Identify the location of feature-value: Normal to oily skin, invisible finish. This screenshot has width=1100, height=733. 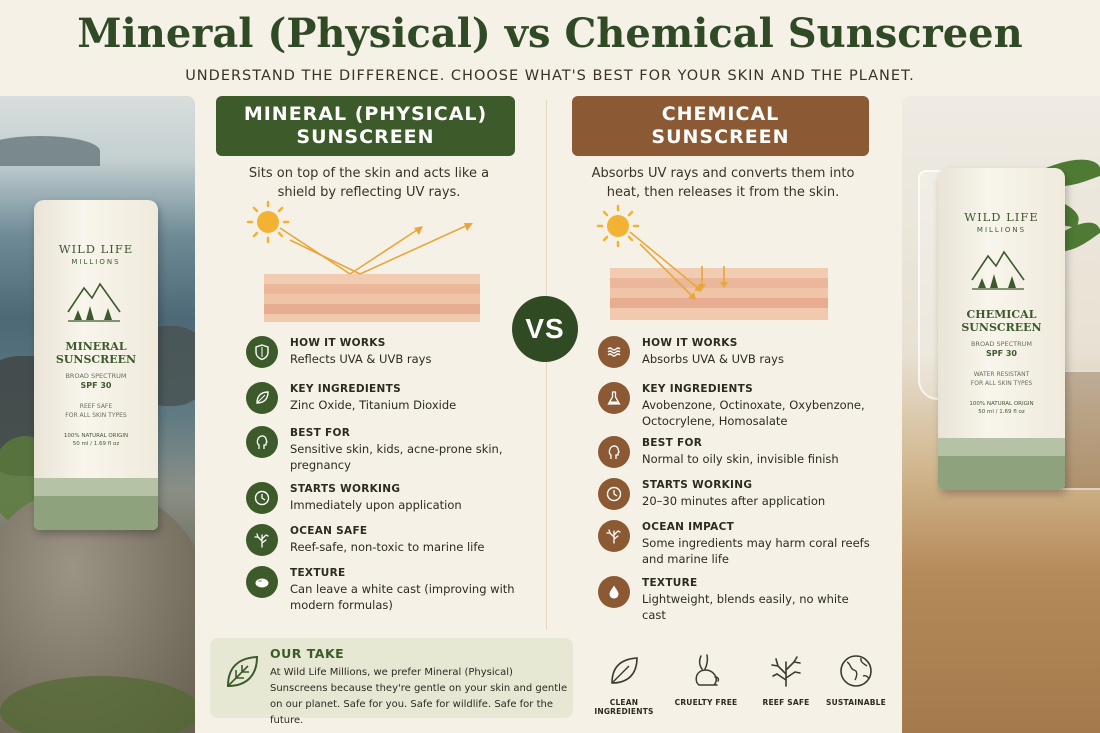
(740, 459).